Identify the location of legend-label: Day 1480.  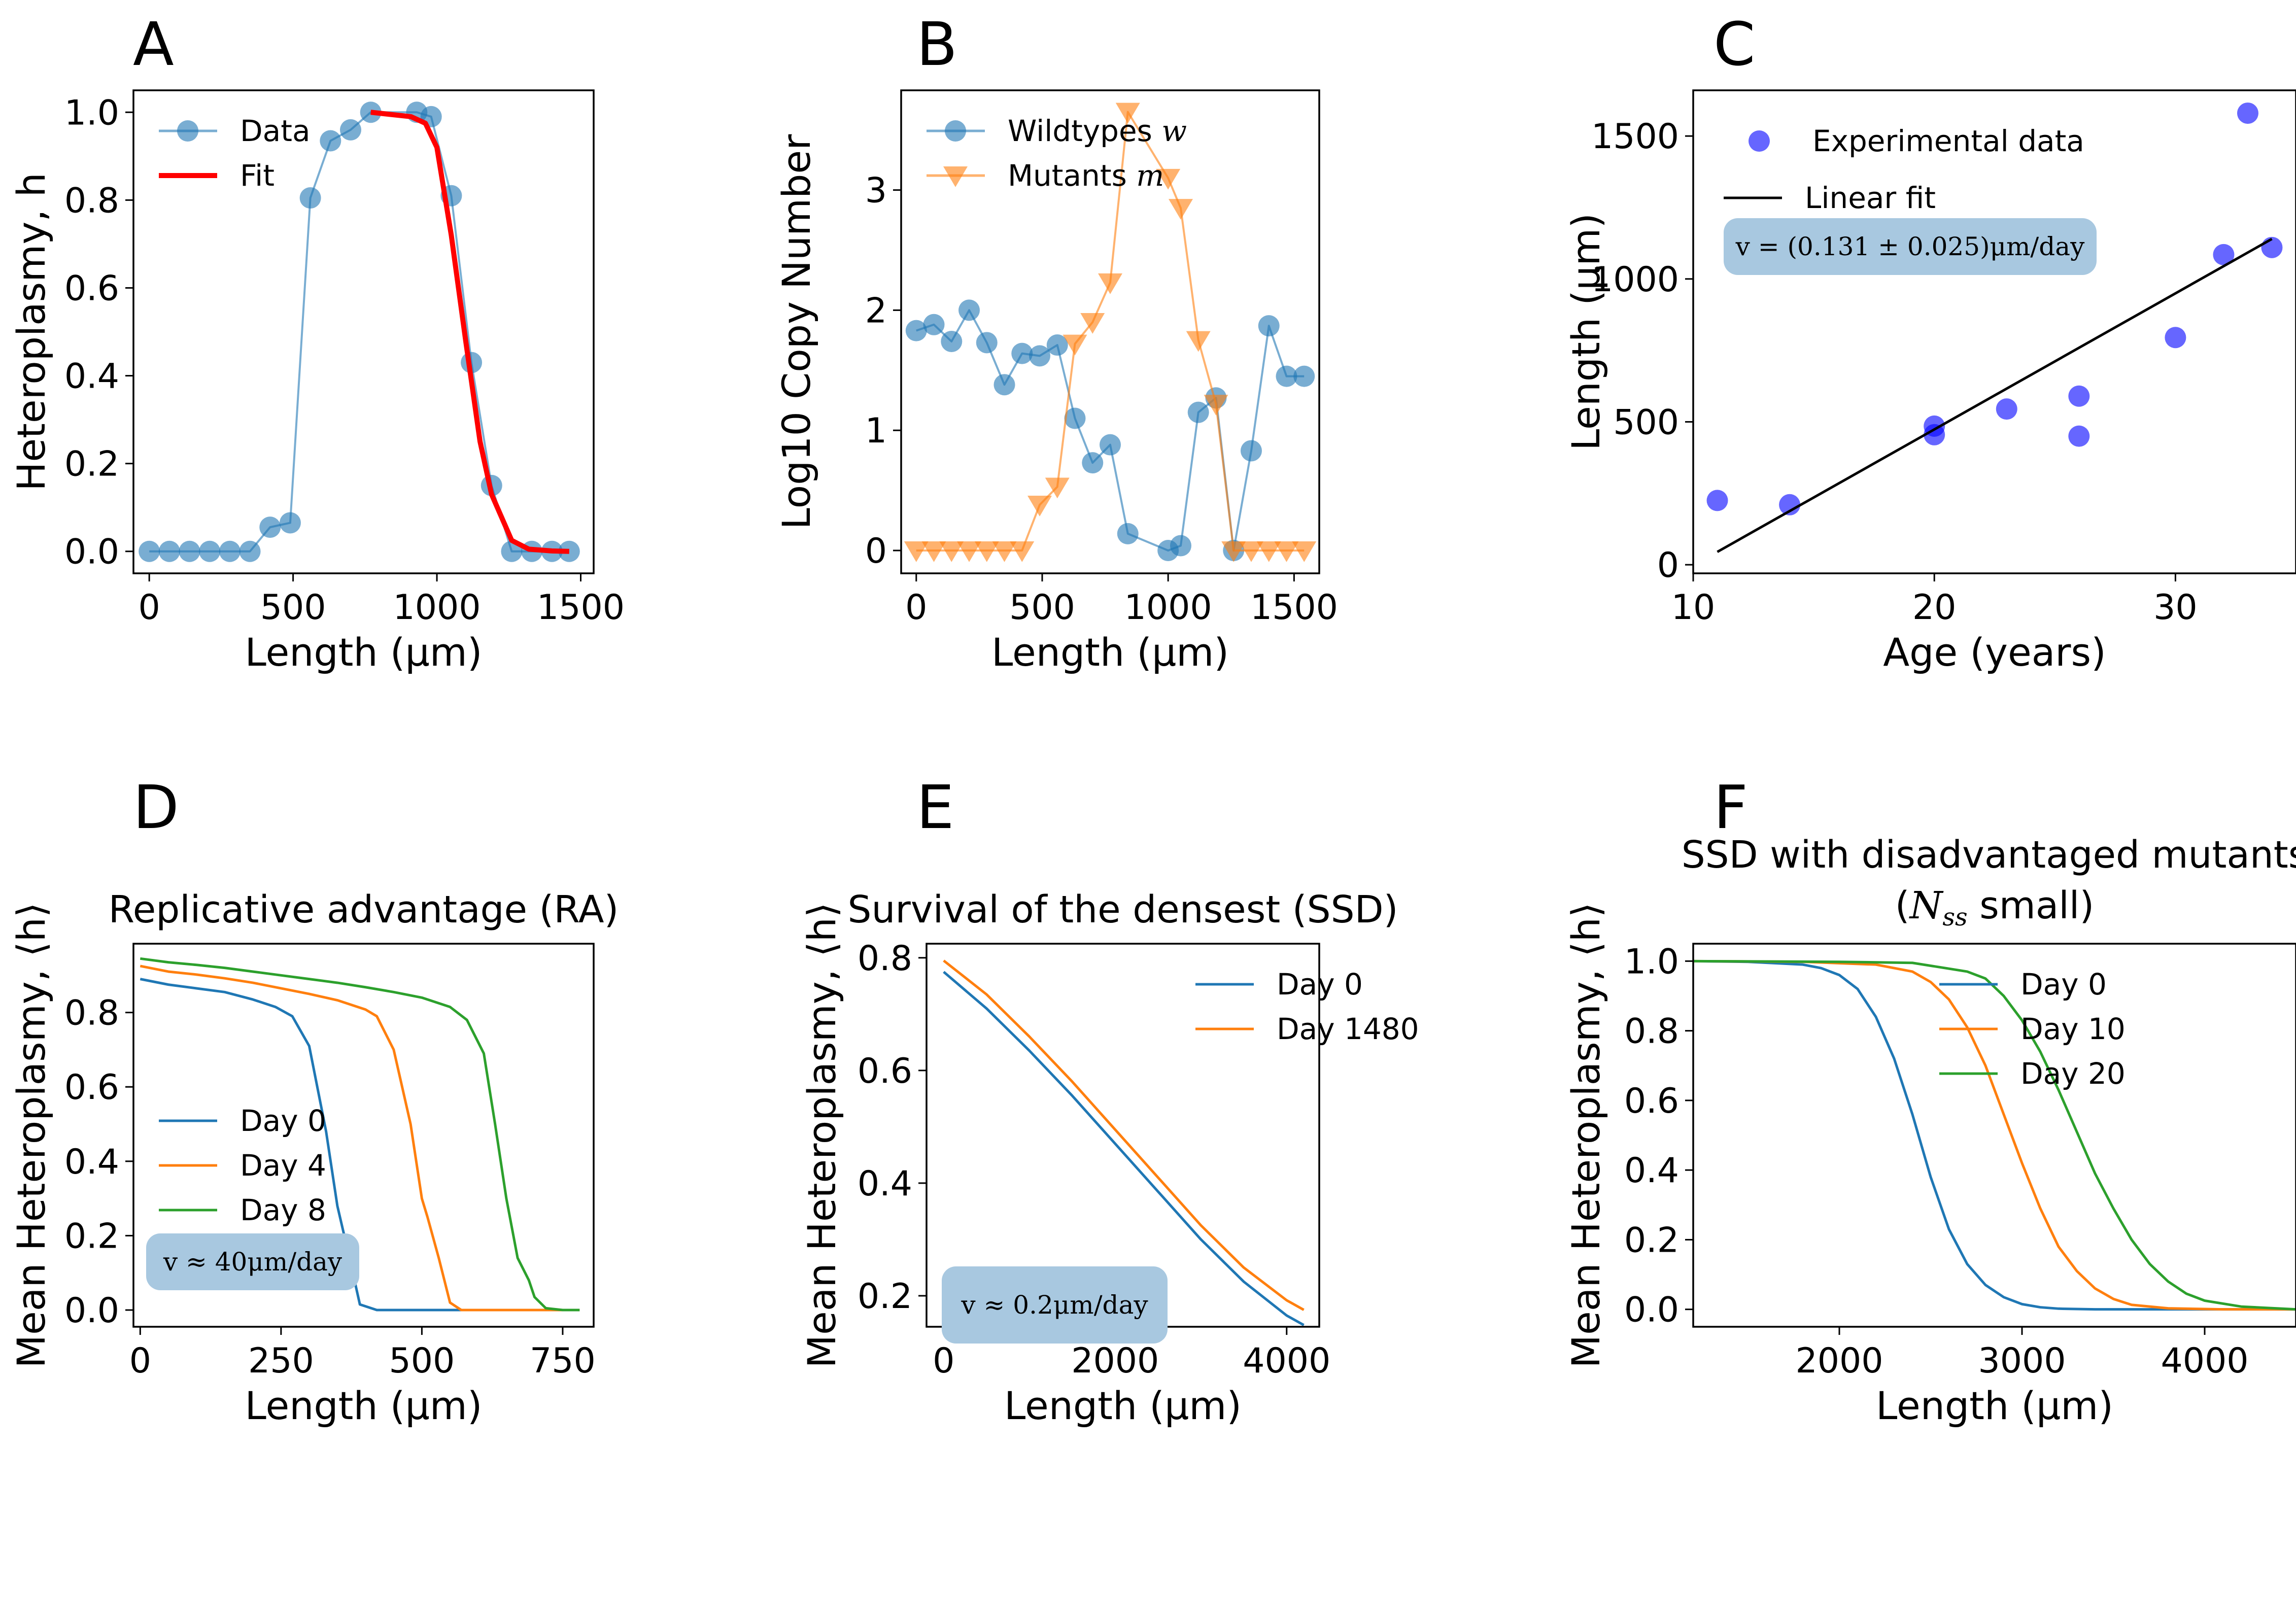
(1348, 1029).